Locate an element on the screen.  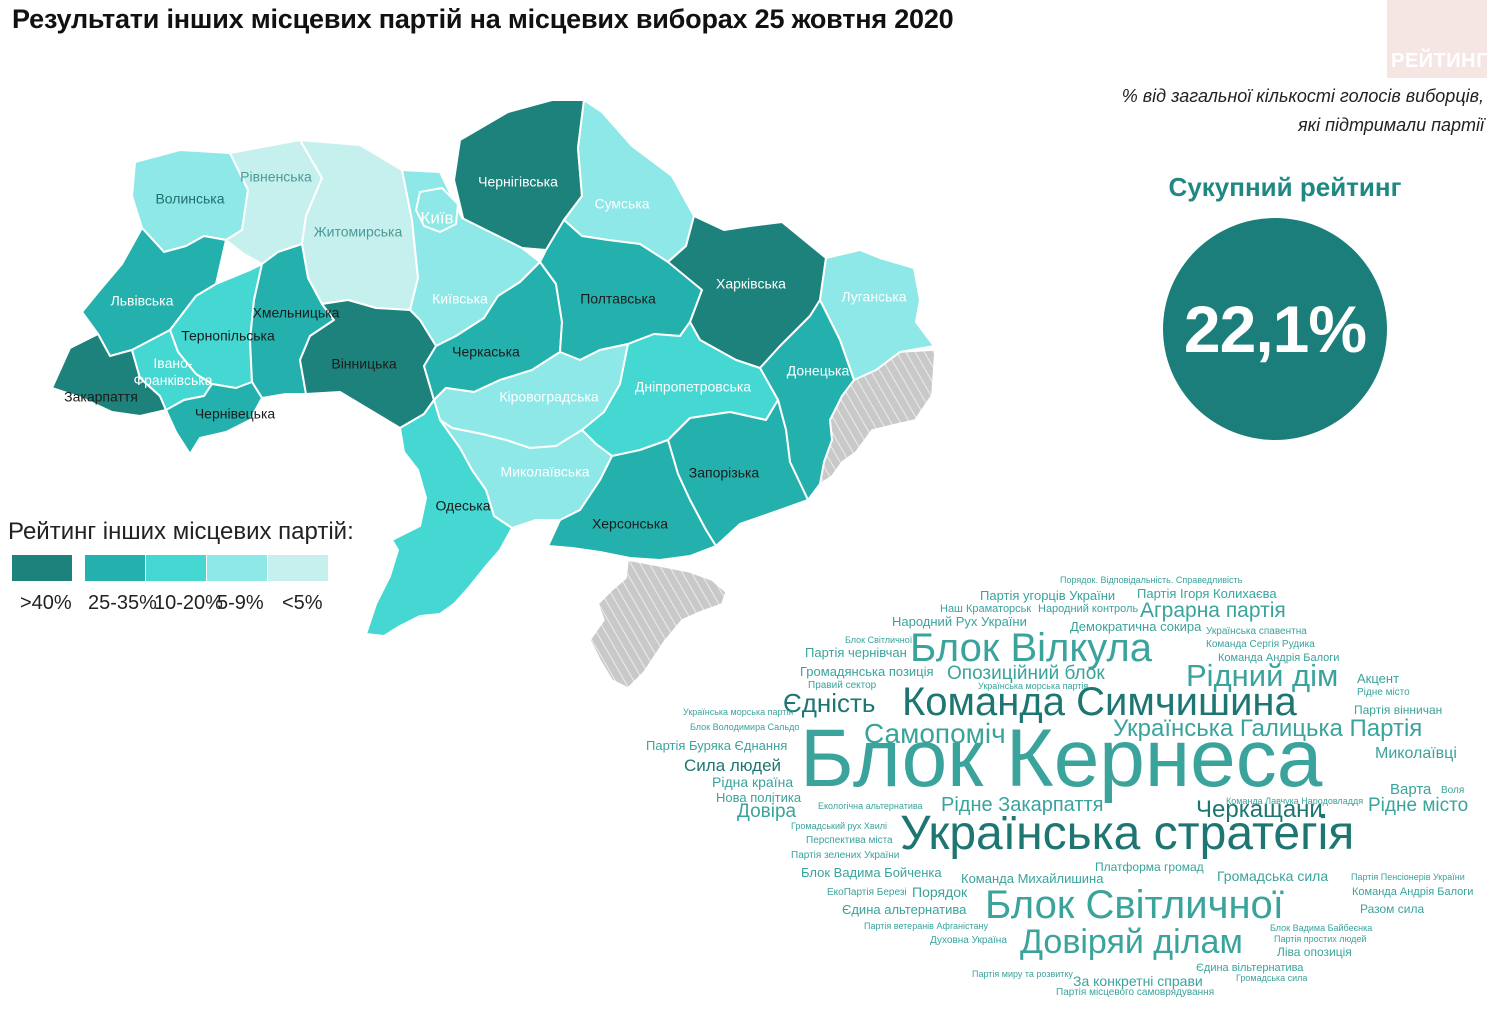
region-label-chernihivska: Чернігівська is located at coordinates (518, 182).